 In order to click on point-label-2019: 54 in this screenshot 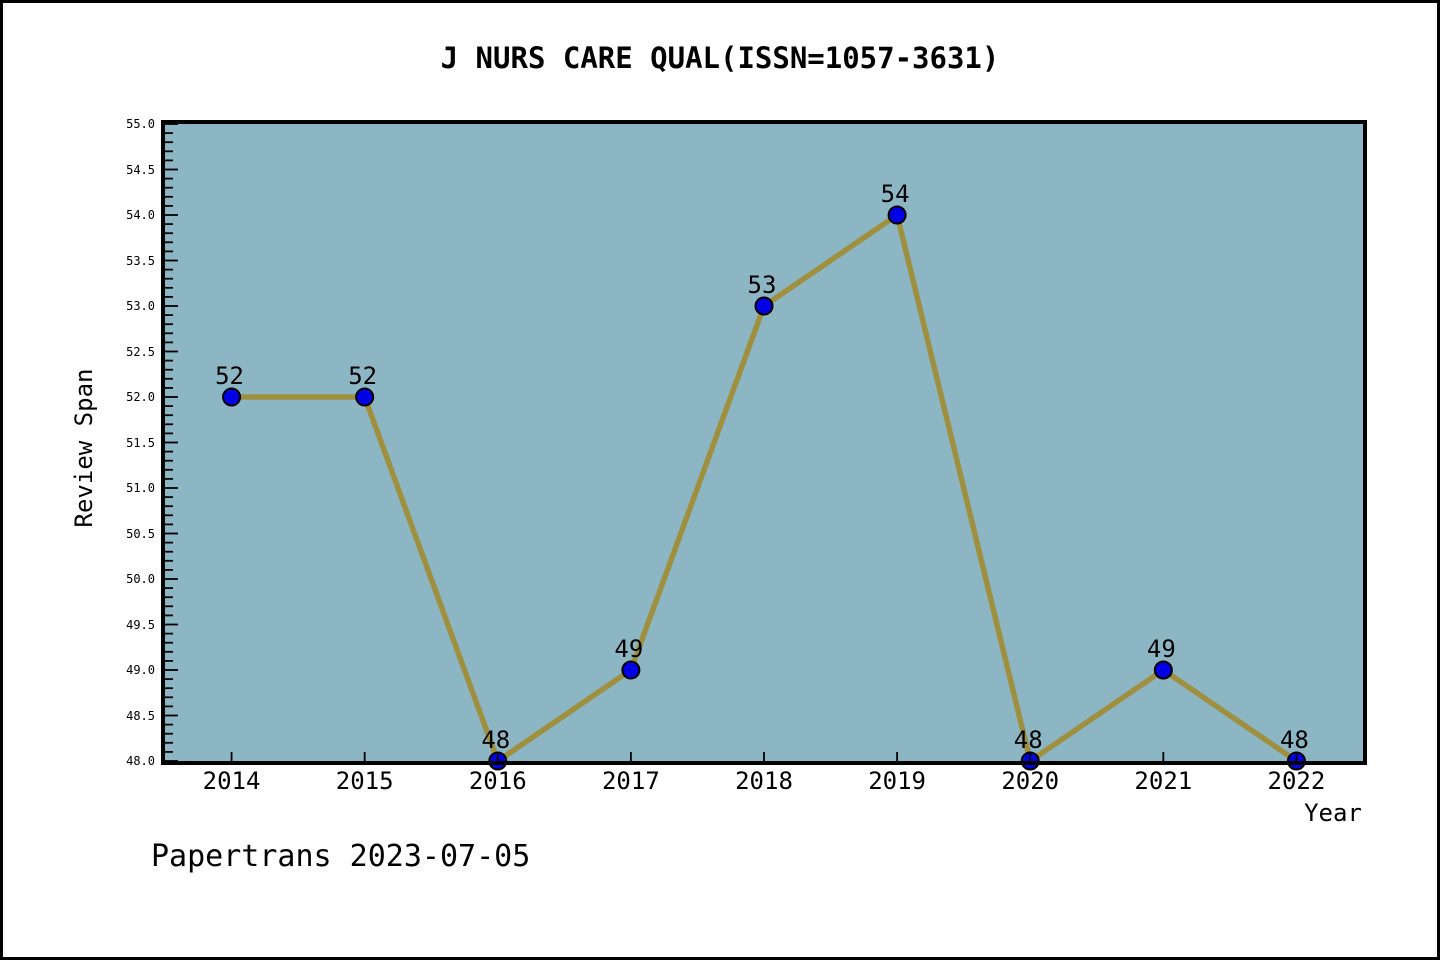, I will do `click(895, 194)`.